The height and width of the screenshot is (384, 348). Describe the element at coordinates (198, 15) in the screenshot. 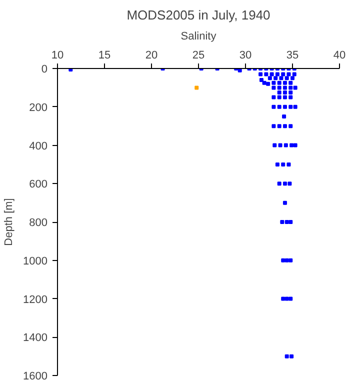

I see `chart-title: MODS2005 in July, 1940` at that location.